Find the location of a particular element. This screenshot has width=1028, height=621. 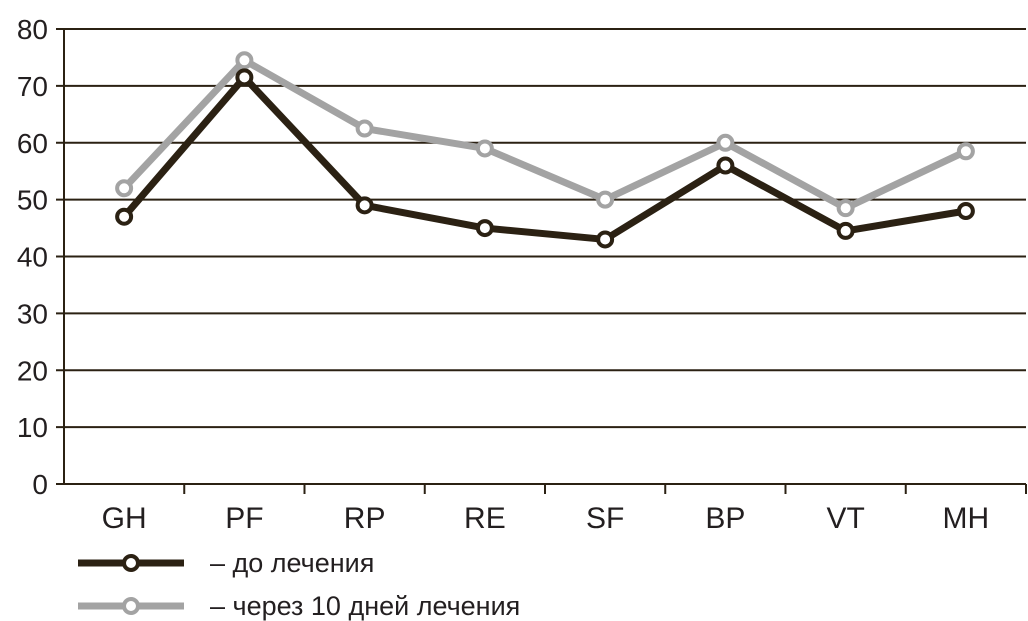

x-tick-label: MH is located at coordinates (966, 518).